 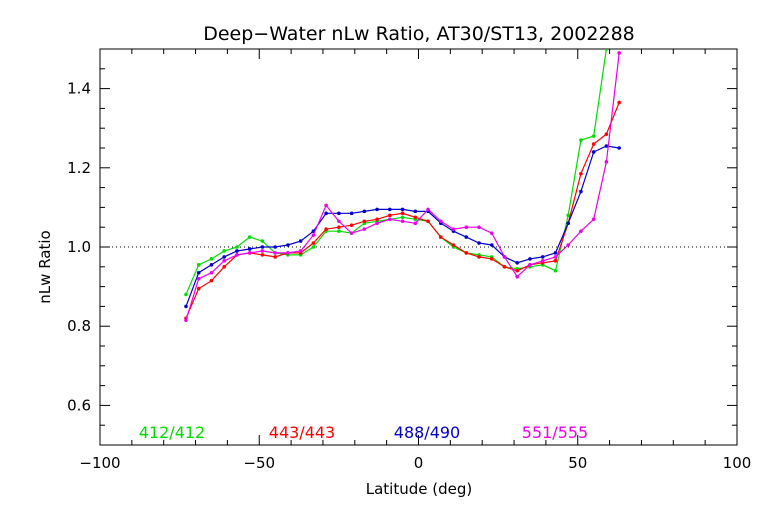 What do you see at coordinates (419, 489) in the screenshot?
I see `x-axis-label: Latitude (deg)` at bounding box center [419, 489].